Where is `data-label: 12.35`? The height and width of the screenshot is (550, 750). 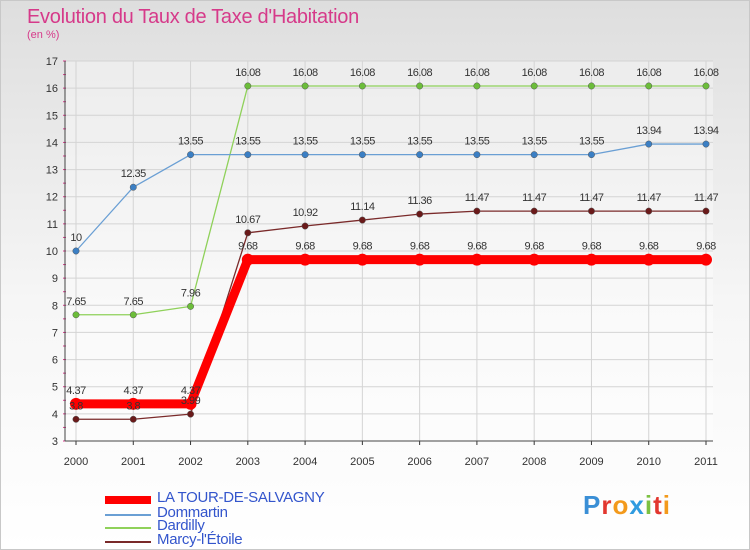 data-label: 12.35 is located at coordinates (133, 174).